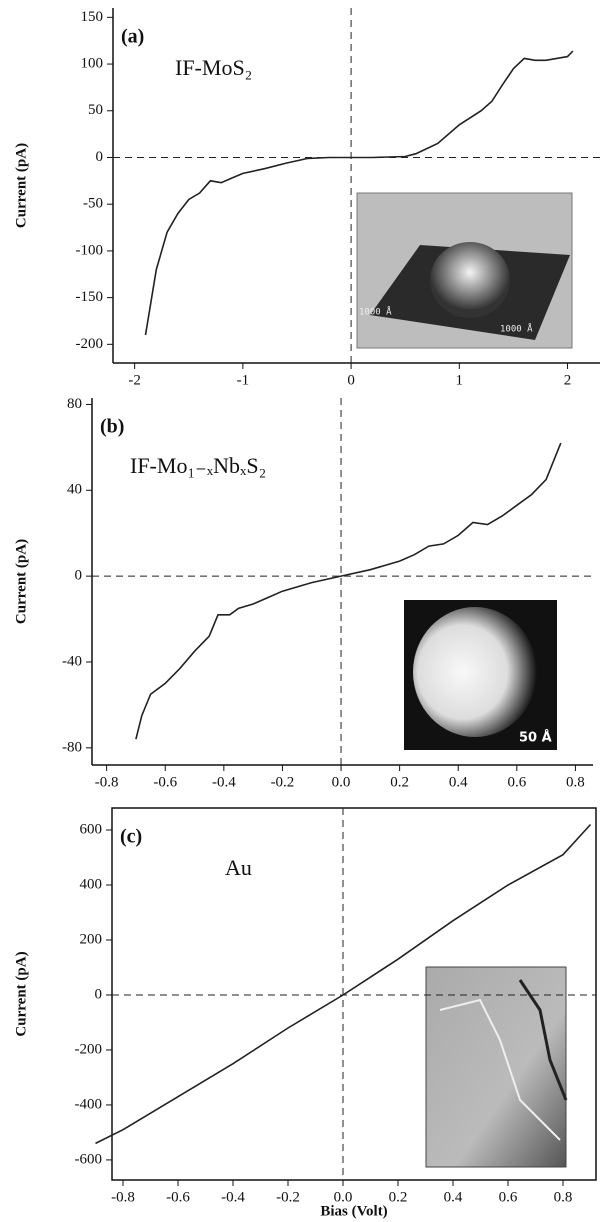  I want to click on annotation: Au, so click(238, 867).